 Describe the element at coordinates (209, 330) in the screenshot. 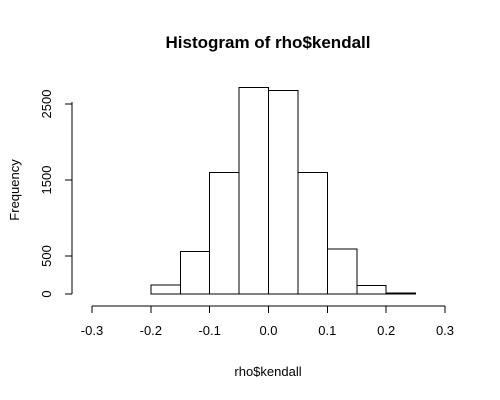

I see `x-tick-label: -0.1` at that location.